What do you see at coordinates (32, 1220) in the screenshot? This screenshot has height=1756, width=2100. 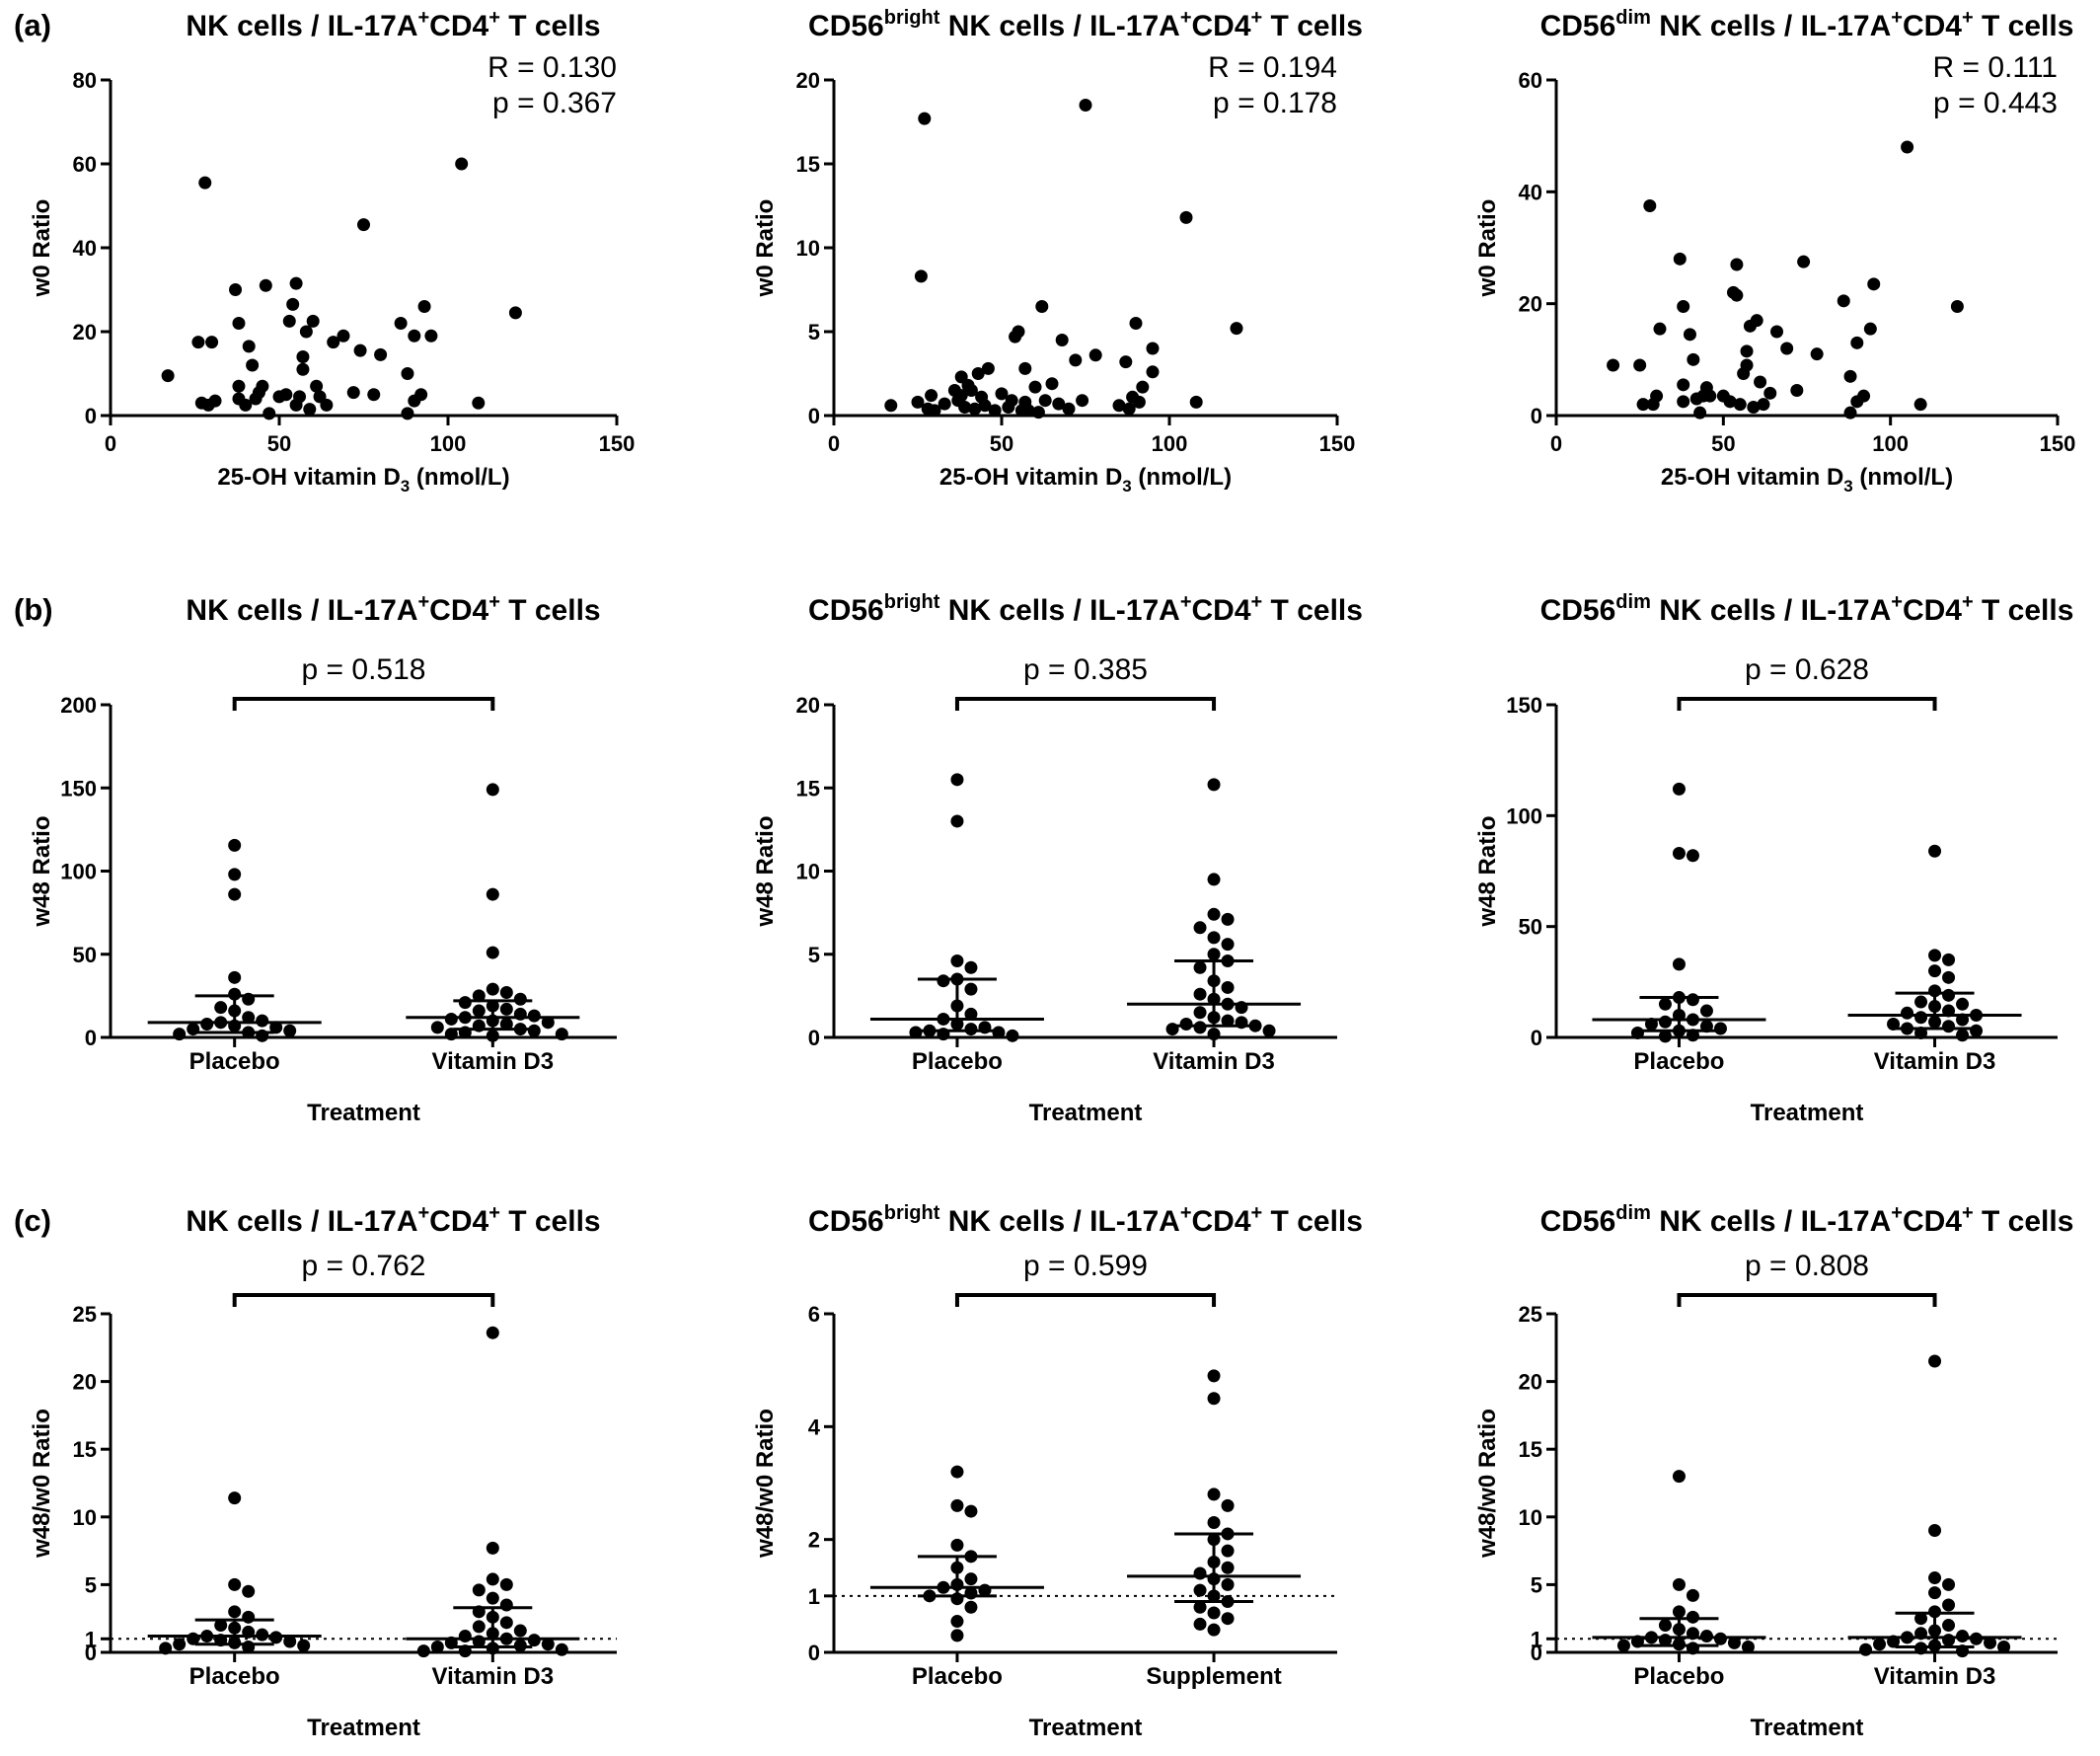 I see `panel-letter: (c)` at bounding box center [32, 1220].